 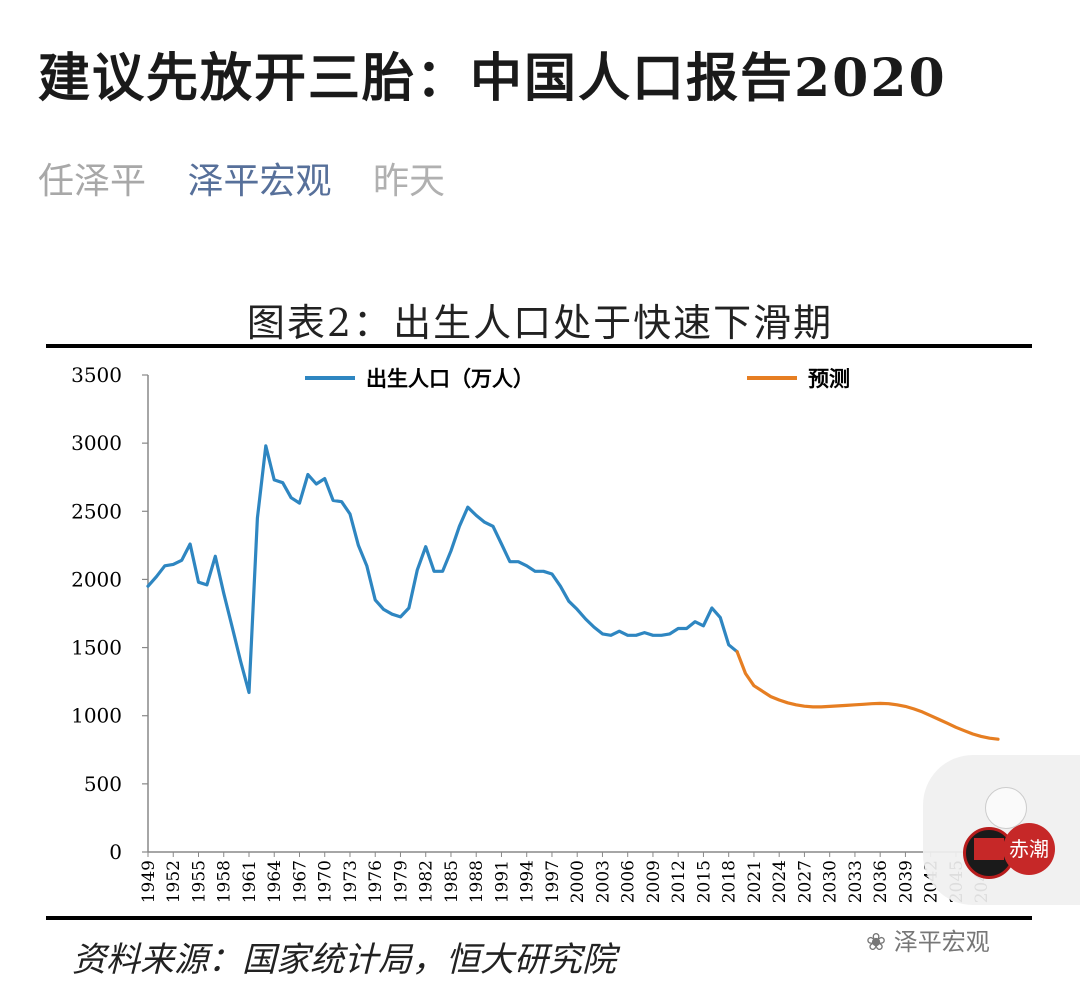 I want to click on x-tick-label: 1961, so click(x=250, y=881).